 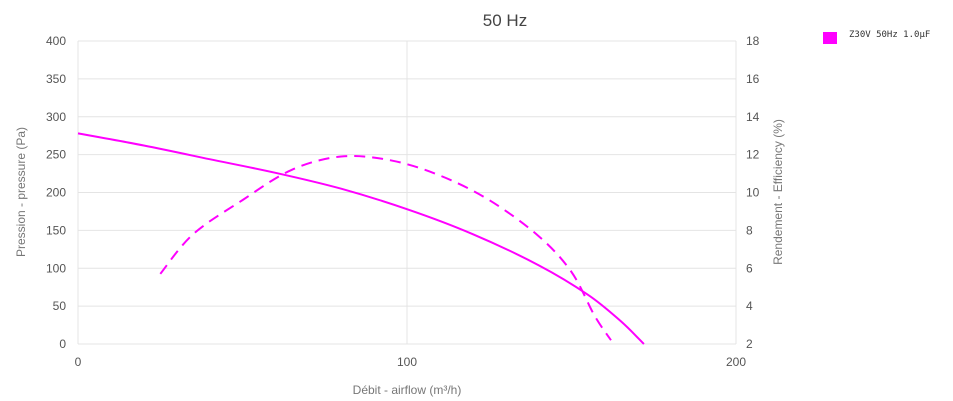 What do you see at coordinates (749, 268) in the screenshot?
I see `y-right-tick-label: 6` at bounding box center [749, 268].